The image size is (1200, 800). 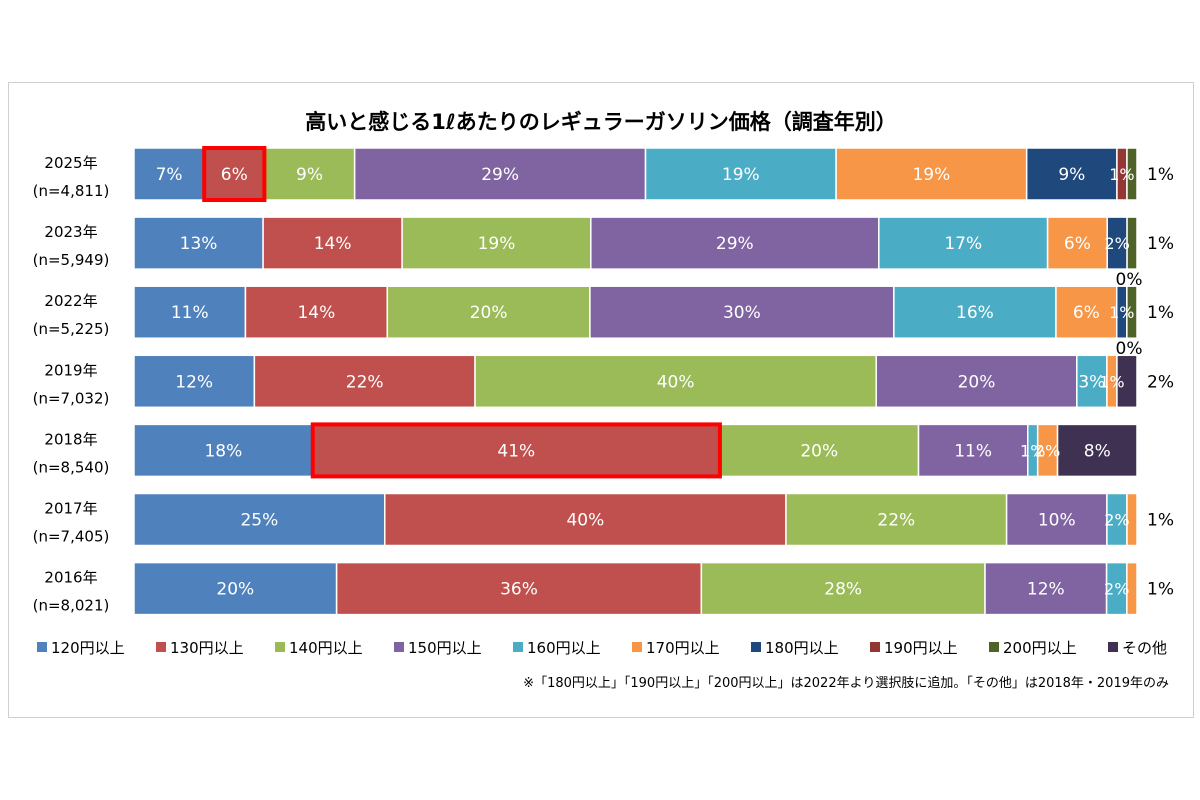 I want to click on category-year-label: 2023年, so click(x=70, y=232).